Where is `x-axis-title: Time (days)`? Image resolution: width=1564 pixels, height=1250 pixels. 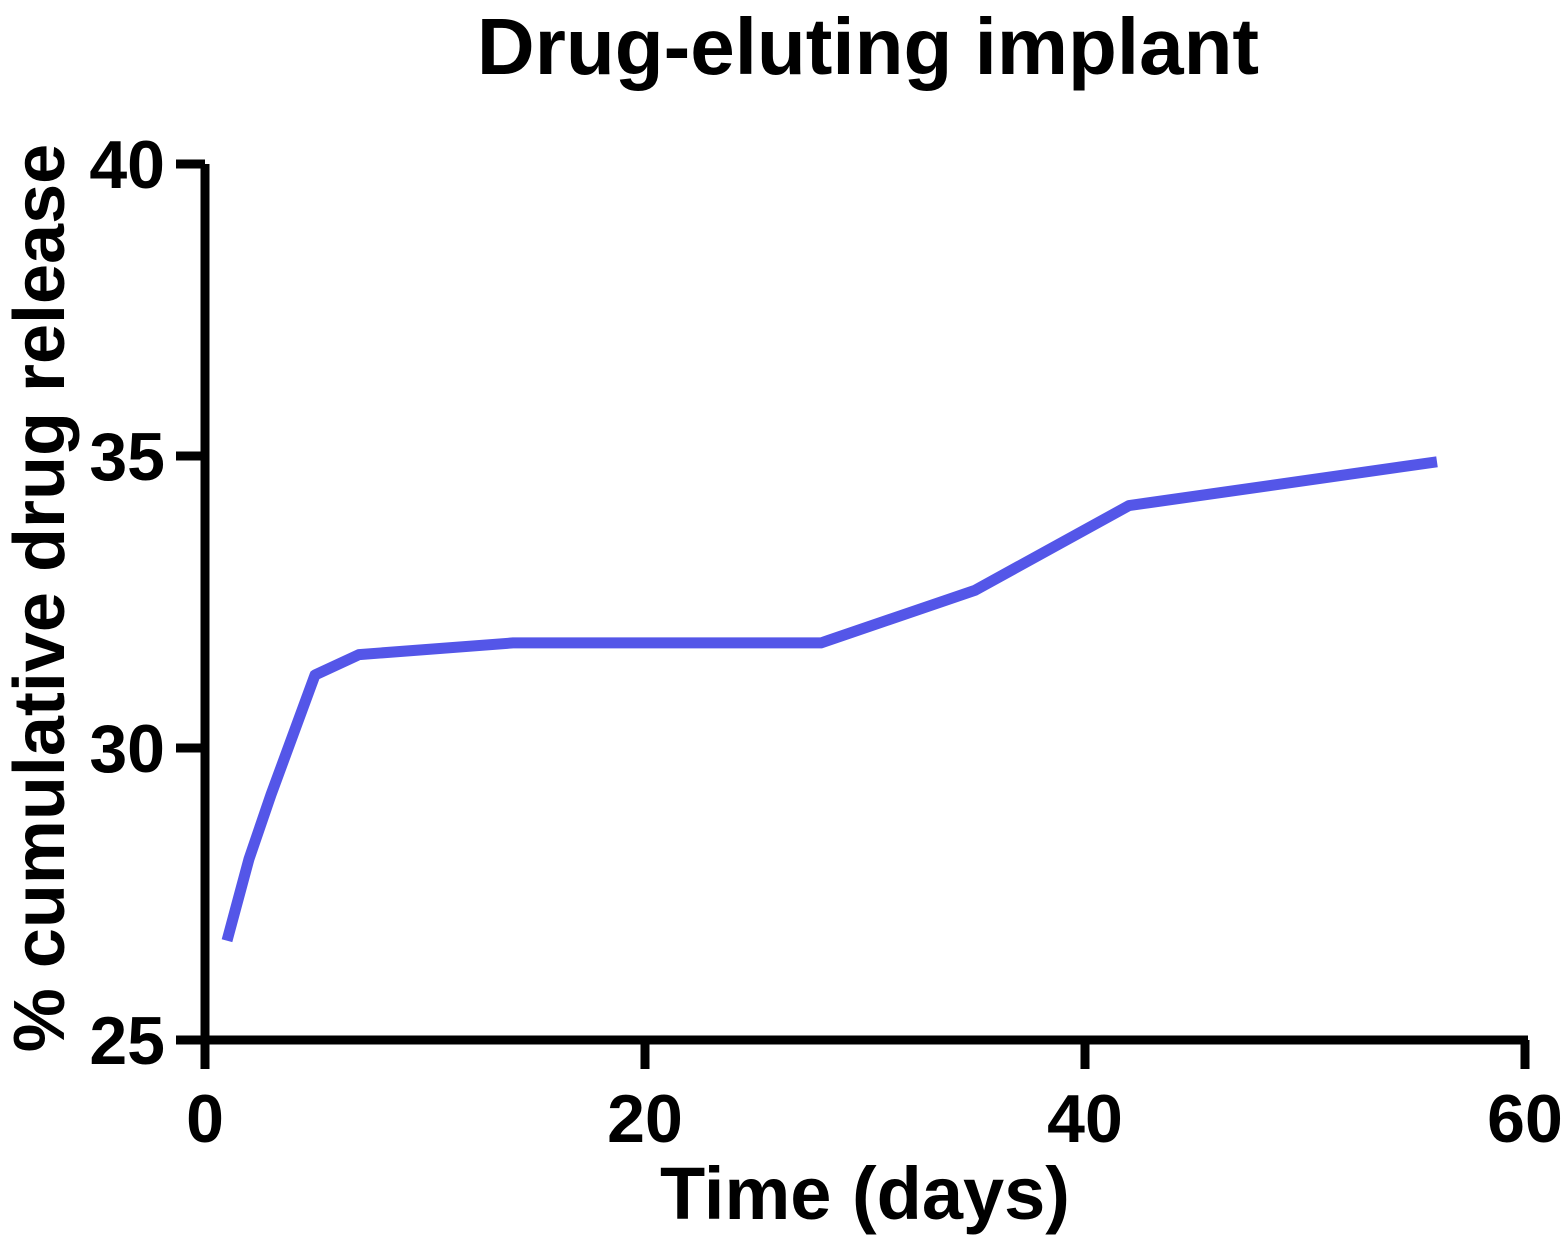 x-axis-title: Time (days) is located at coordinates (865, 1193).